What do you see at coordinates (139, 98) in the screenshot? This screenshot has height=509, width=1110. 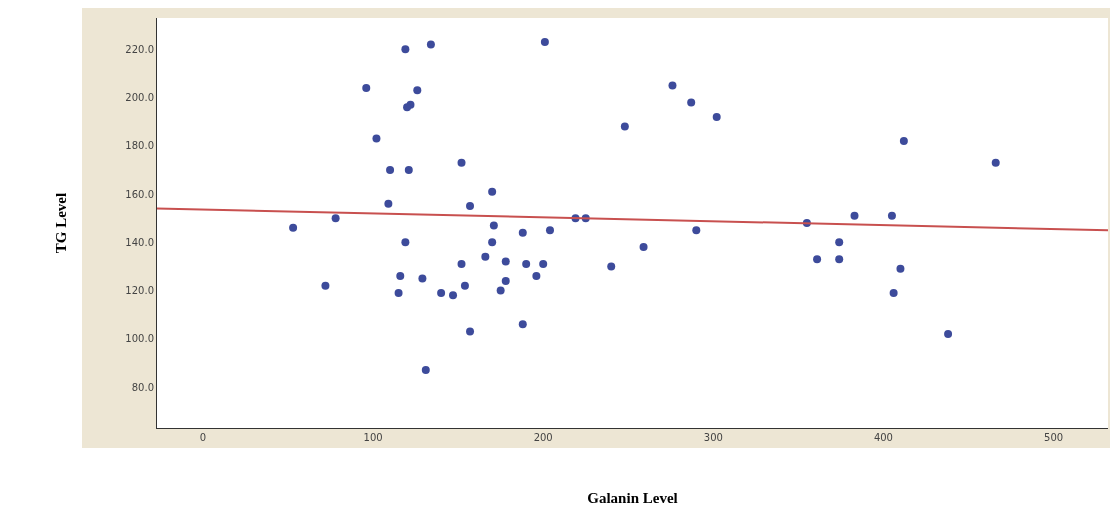 I see `y-tick-label: 200.0` at bounding box center [139, 98].